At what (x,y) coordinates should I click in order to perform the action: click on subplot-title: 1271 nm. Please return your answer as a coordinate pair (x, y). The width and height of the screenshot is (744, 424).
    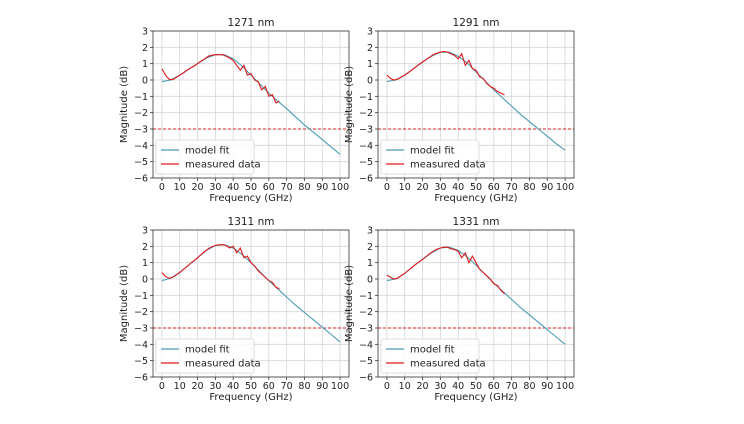
    Looking at the image, I should click on (251, 23).